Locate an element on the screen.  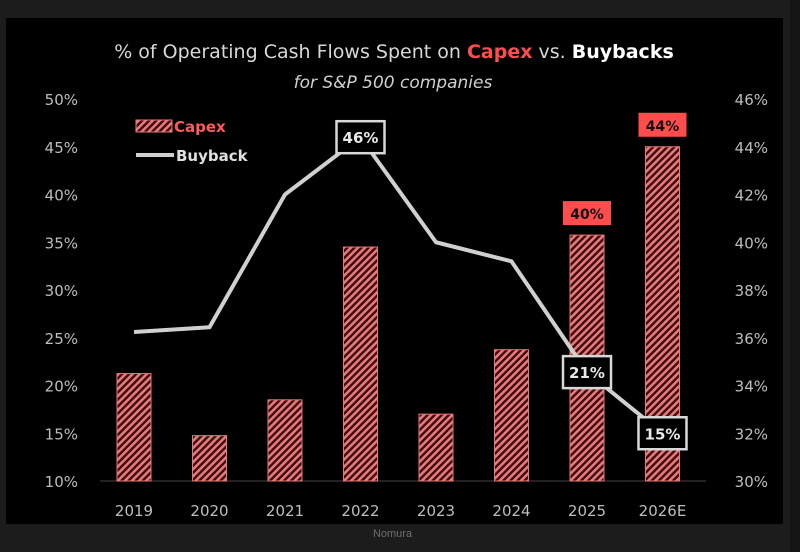
right-tick-label: 44% is located at coordinates (751, 148).